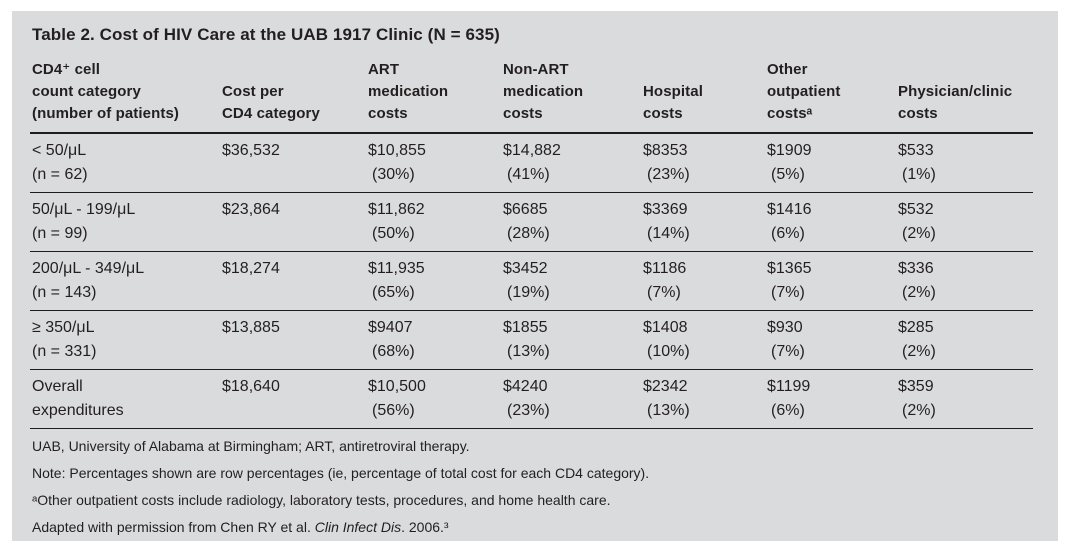  Describe the element at coordinates (668, 233) in the screenshot. I see `cost-percent: (14%)` at that location.